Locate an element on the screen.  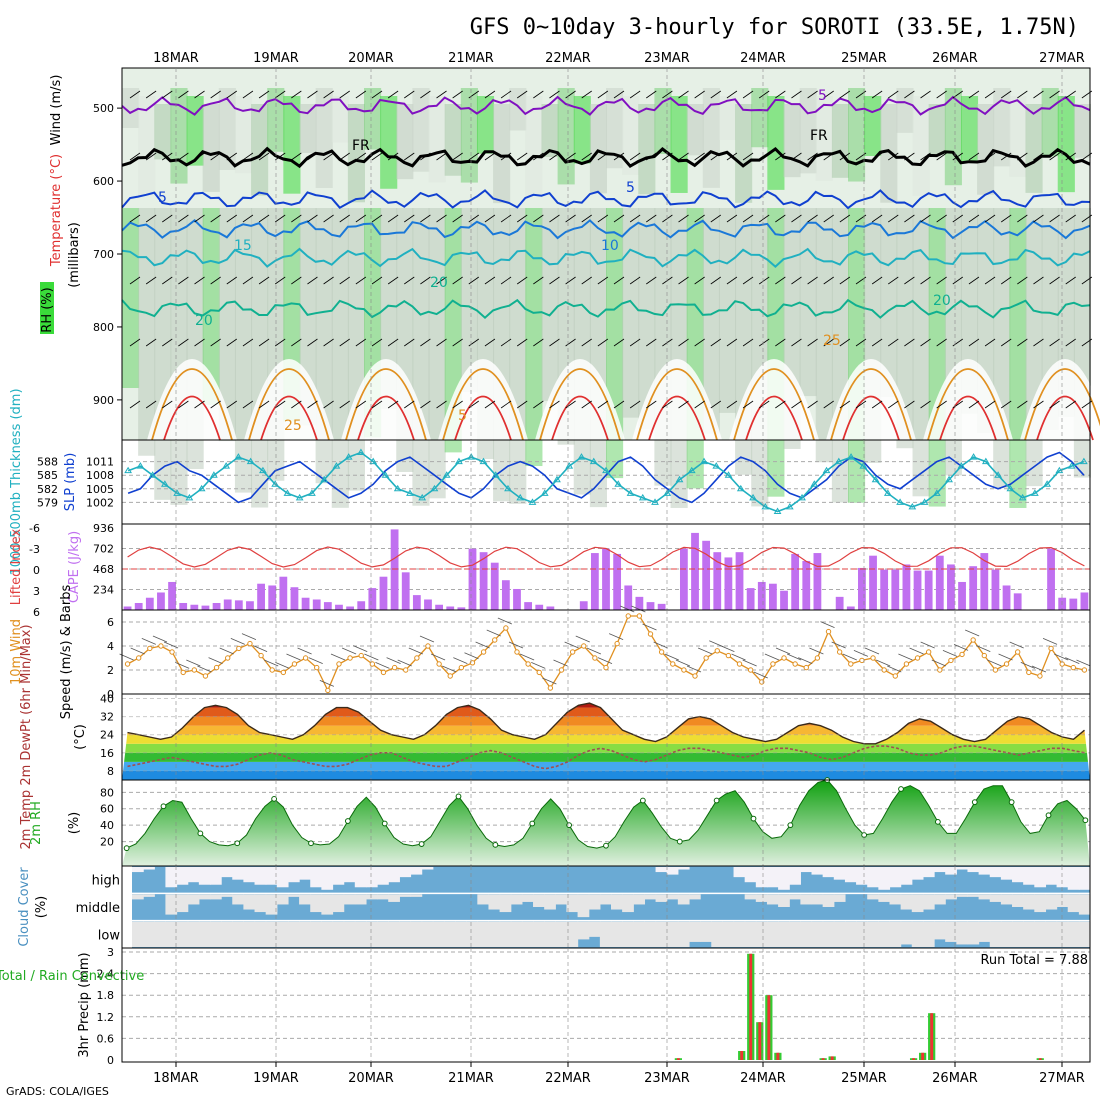
temp-band is located at coordinates (606, 766).